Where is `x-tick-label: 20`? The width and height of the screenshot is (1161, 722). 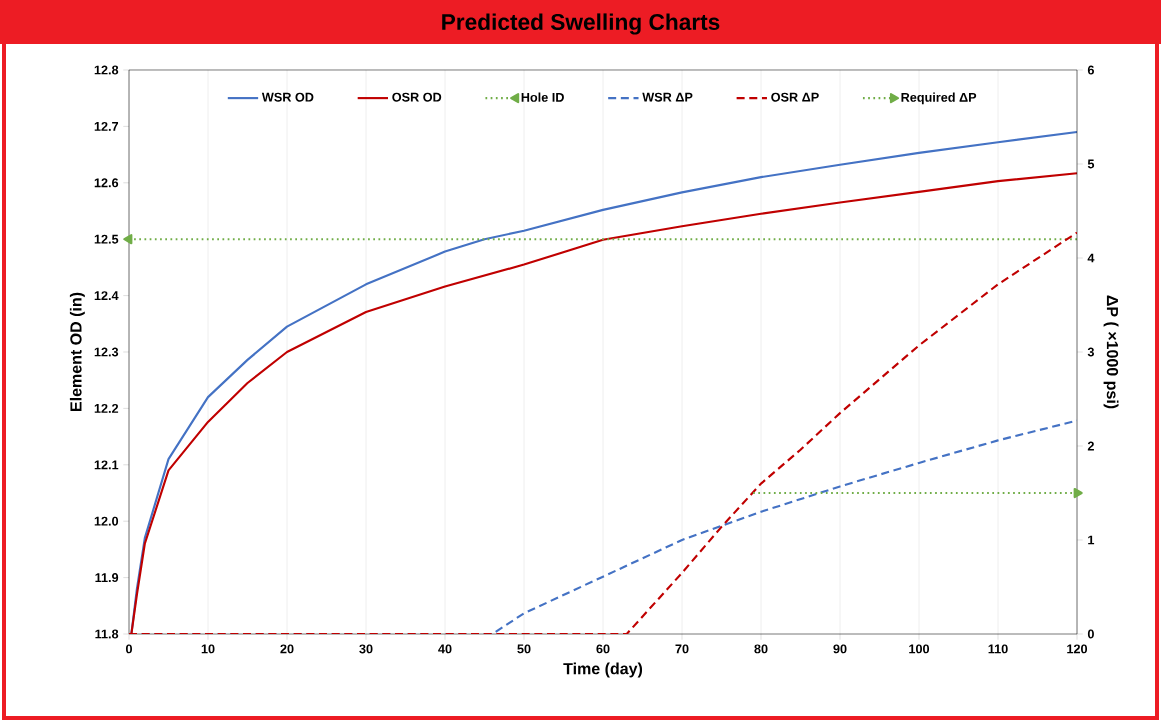 x-tick-label: 20 is located at coordinates (287, 649).